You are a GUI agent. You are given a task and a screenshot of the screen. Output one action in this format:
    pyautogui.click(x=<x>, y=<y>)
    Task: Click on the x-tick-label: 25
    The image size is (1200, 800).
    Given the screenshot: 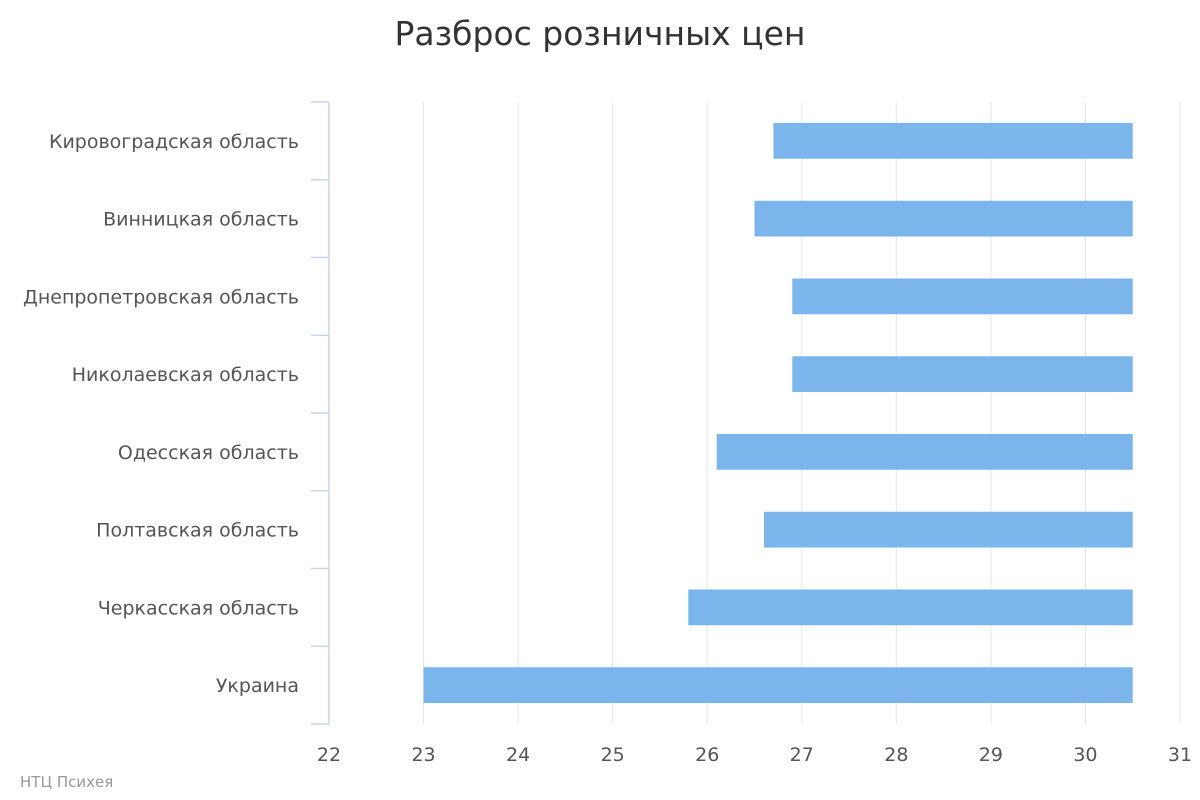 What is the action you would take?
    pyautogui.click(x=613, y=755)
    